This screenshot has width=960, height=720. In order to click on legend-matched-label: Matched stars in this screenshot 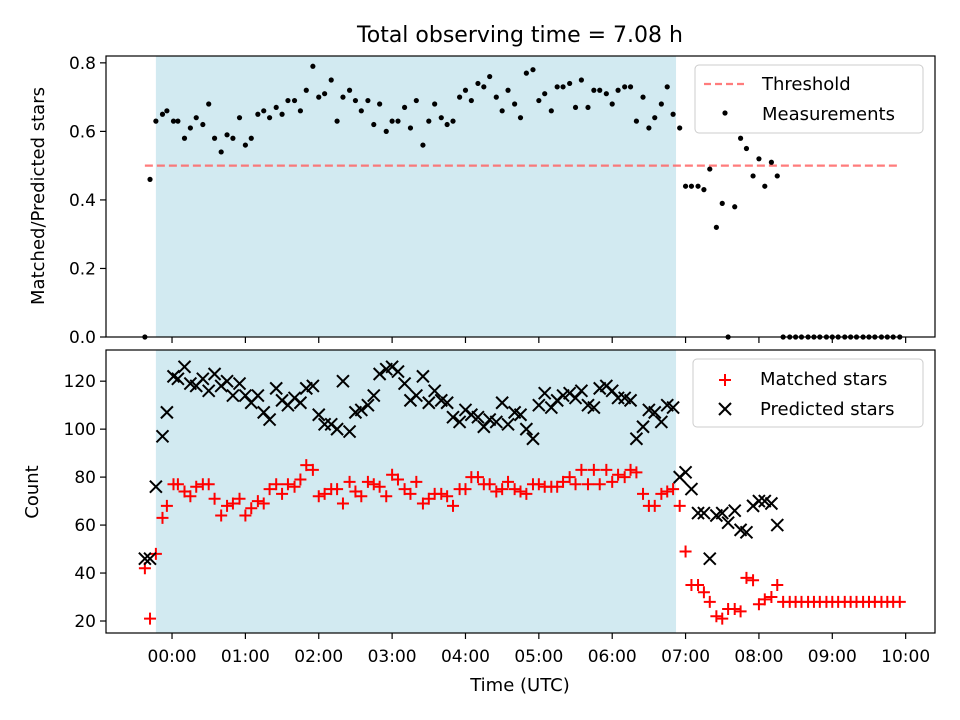, I will do `click(823, 379)`.